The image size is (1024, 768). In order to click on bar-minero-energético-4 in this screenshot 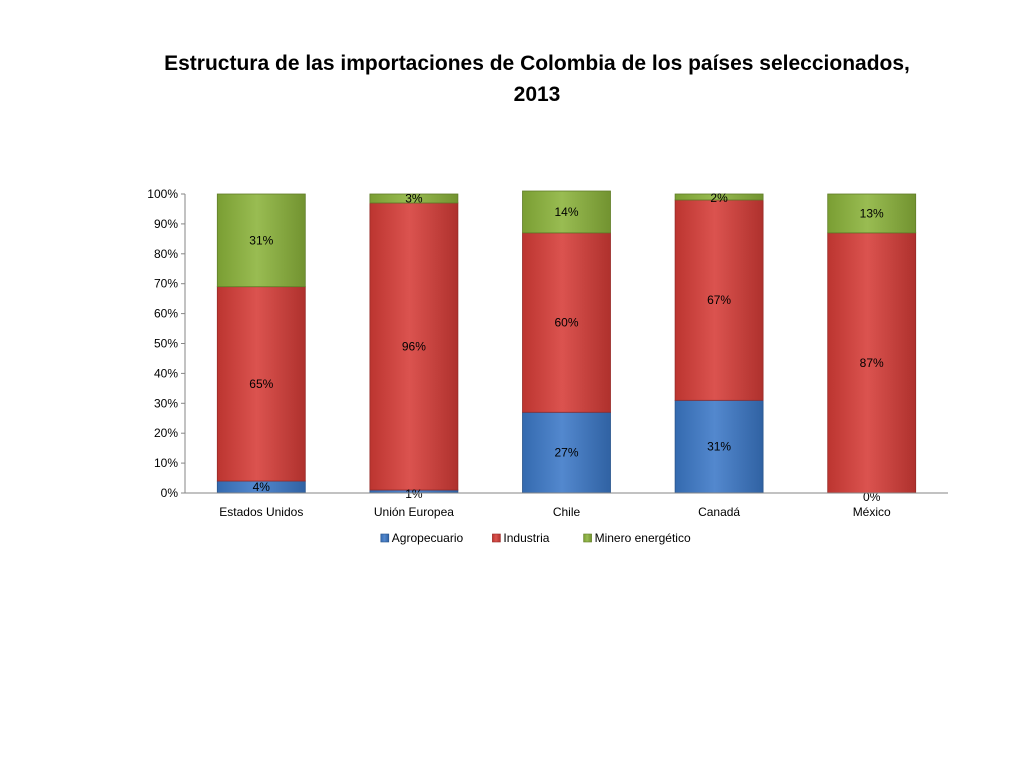, I will do `click(872, 213)`.